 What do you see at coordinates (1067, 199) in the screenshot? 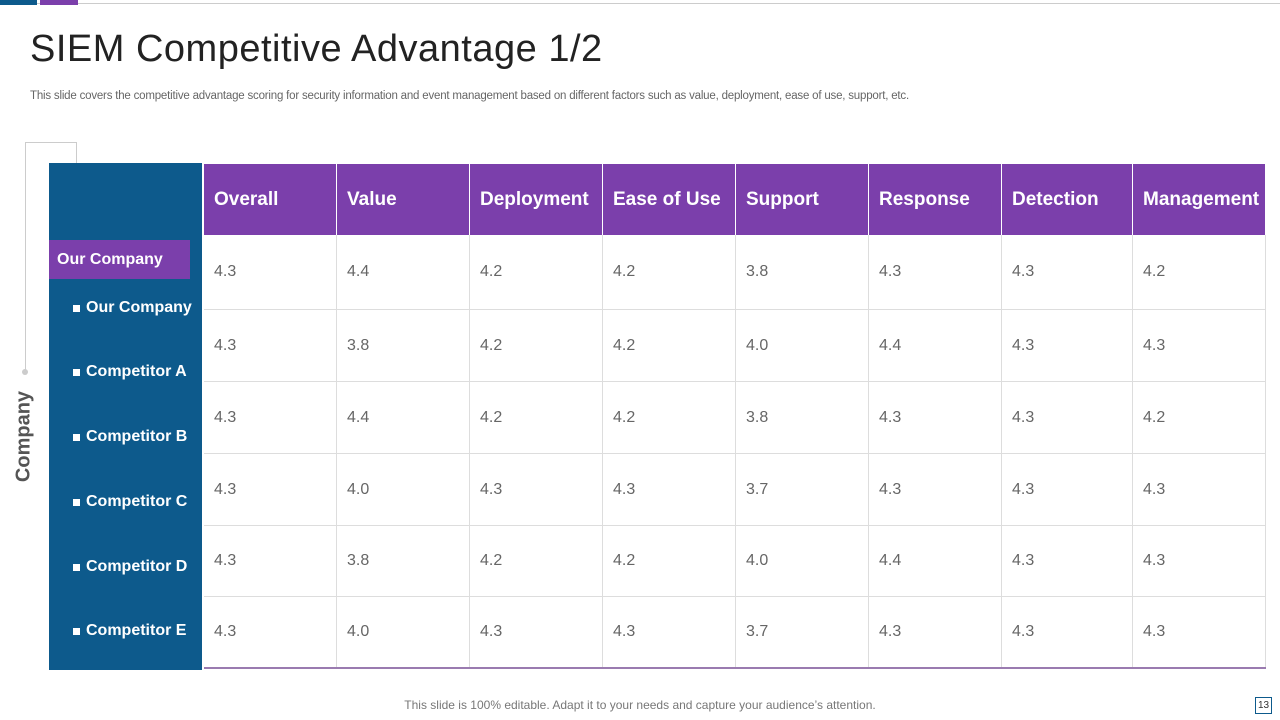
I see `column-header: Detection` at bounding box center [1067, 199].